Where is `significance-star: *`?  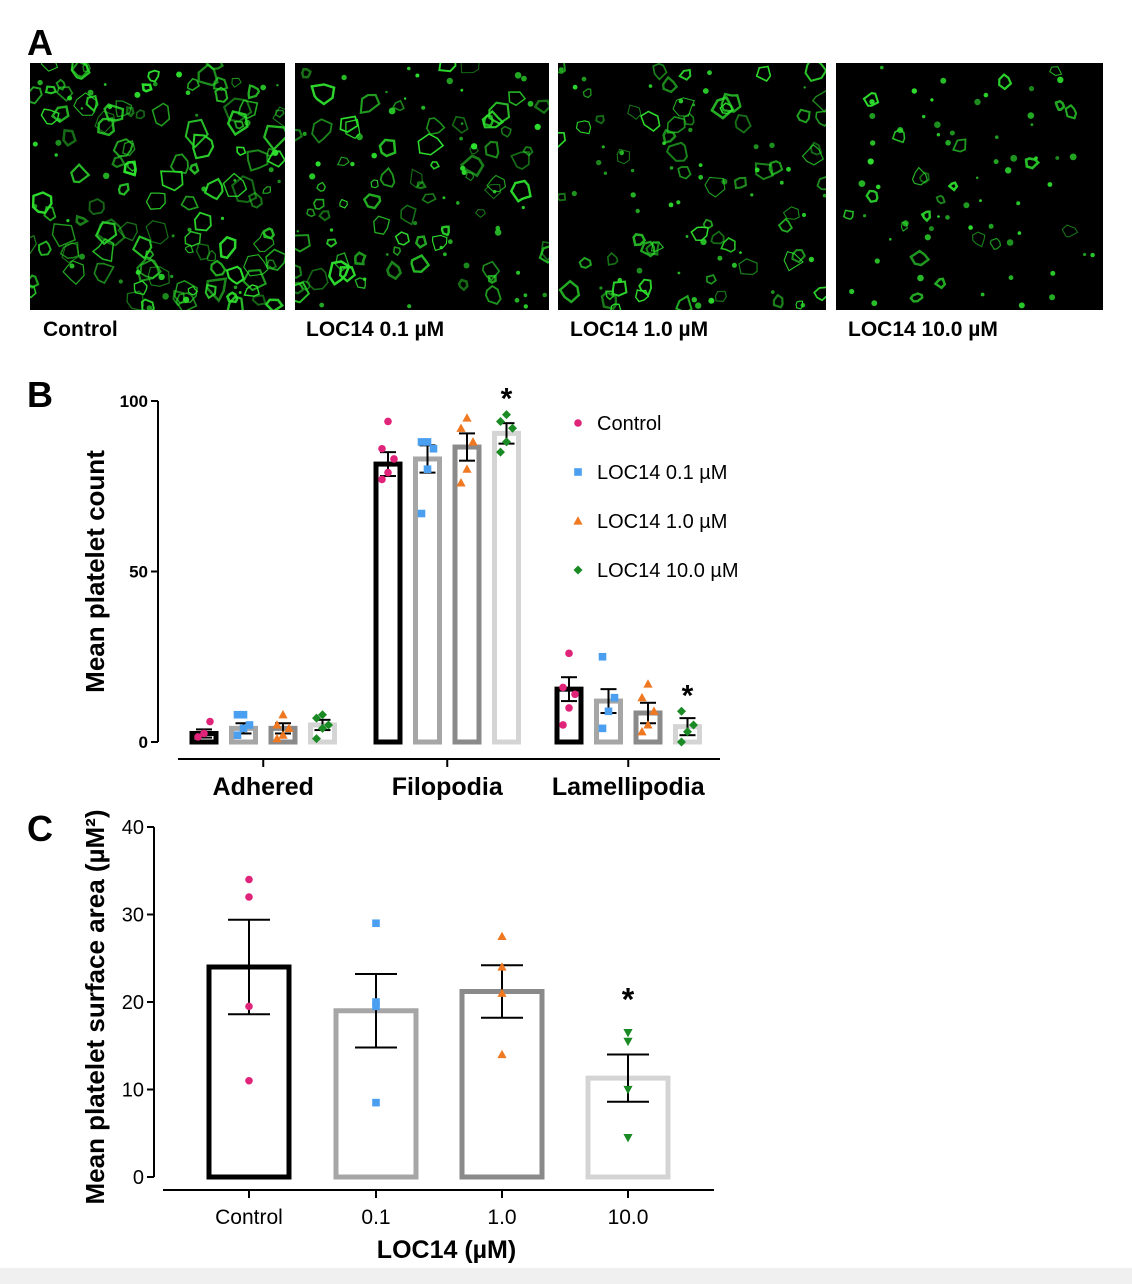
significance-star: * is located at coordinates (507, 399).